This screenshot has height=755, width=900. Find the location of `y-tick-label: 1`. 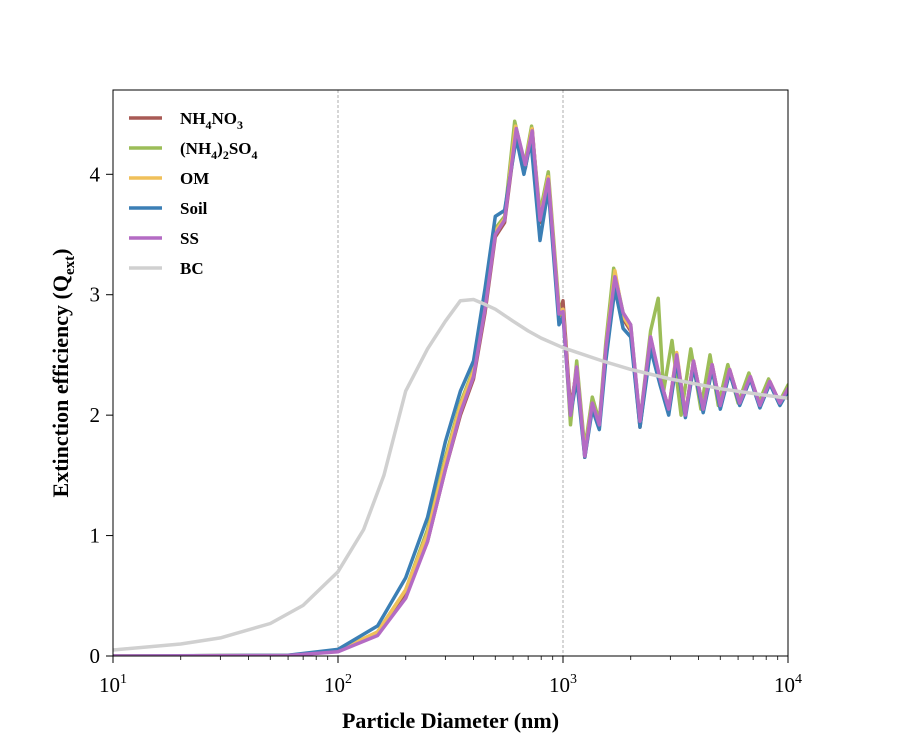

y-tick-label: 1 is located at coordinates (95, 536).